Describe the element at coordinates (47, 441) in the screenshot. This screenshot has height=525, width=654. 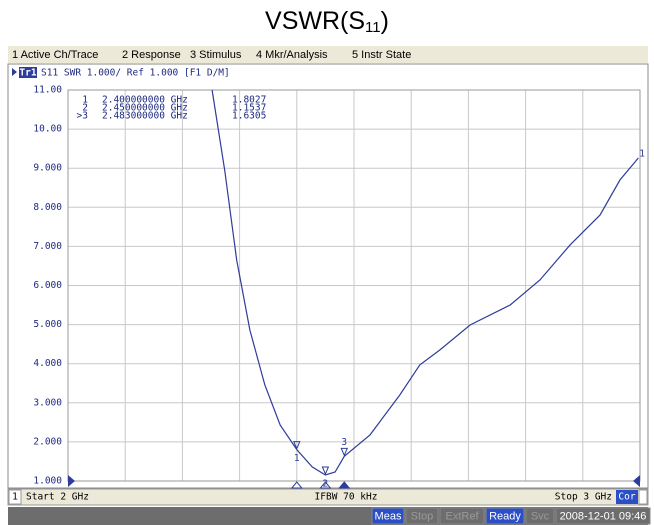
I see `y-tick-label: 2.000` at that location.